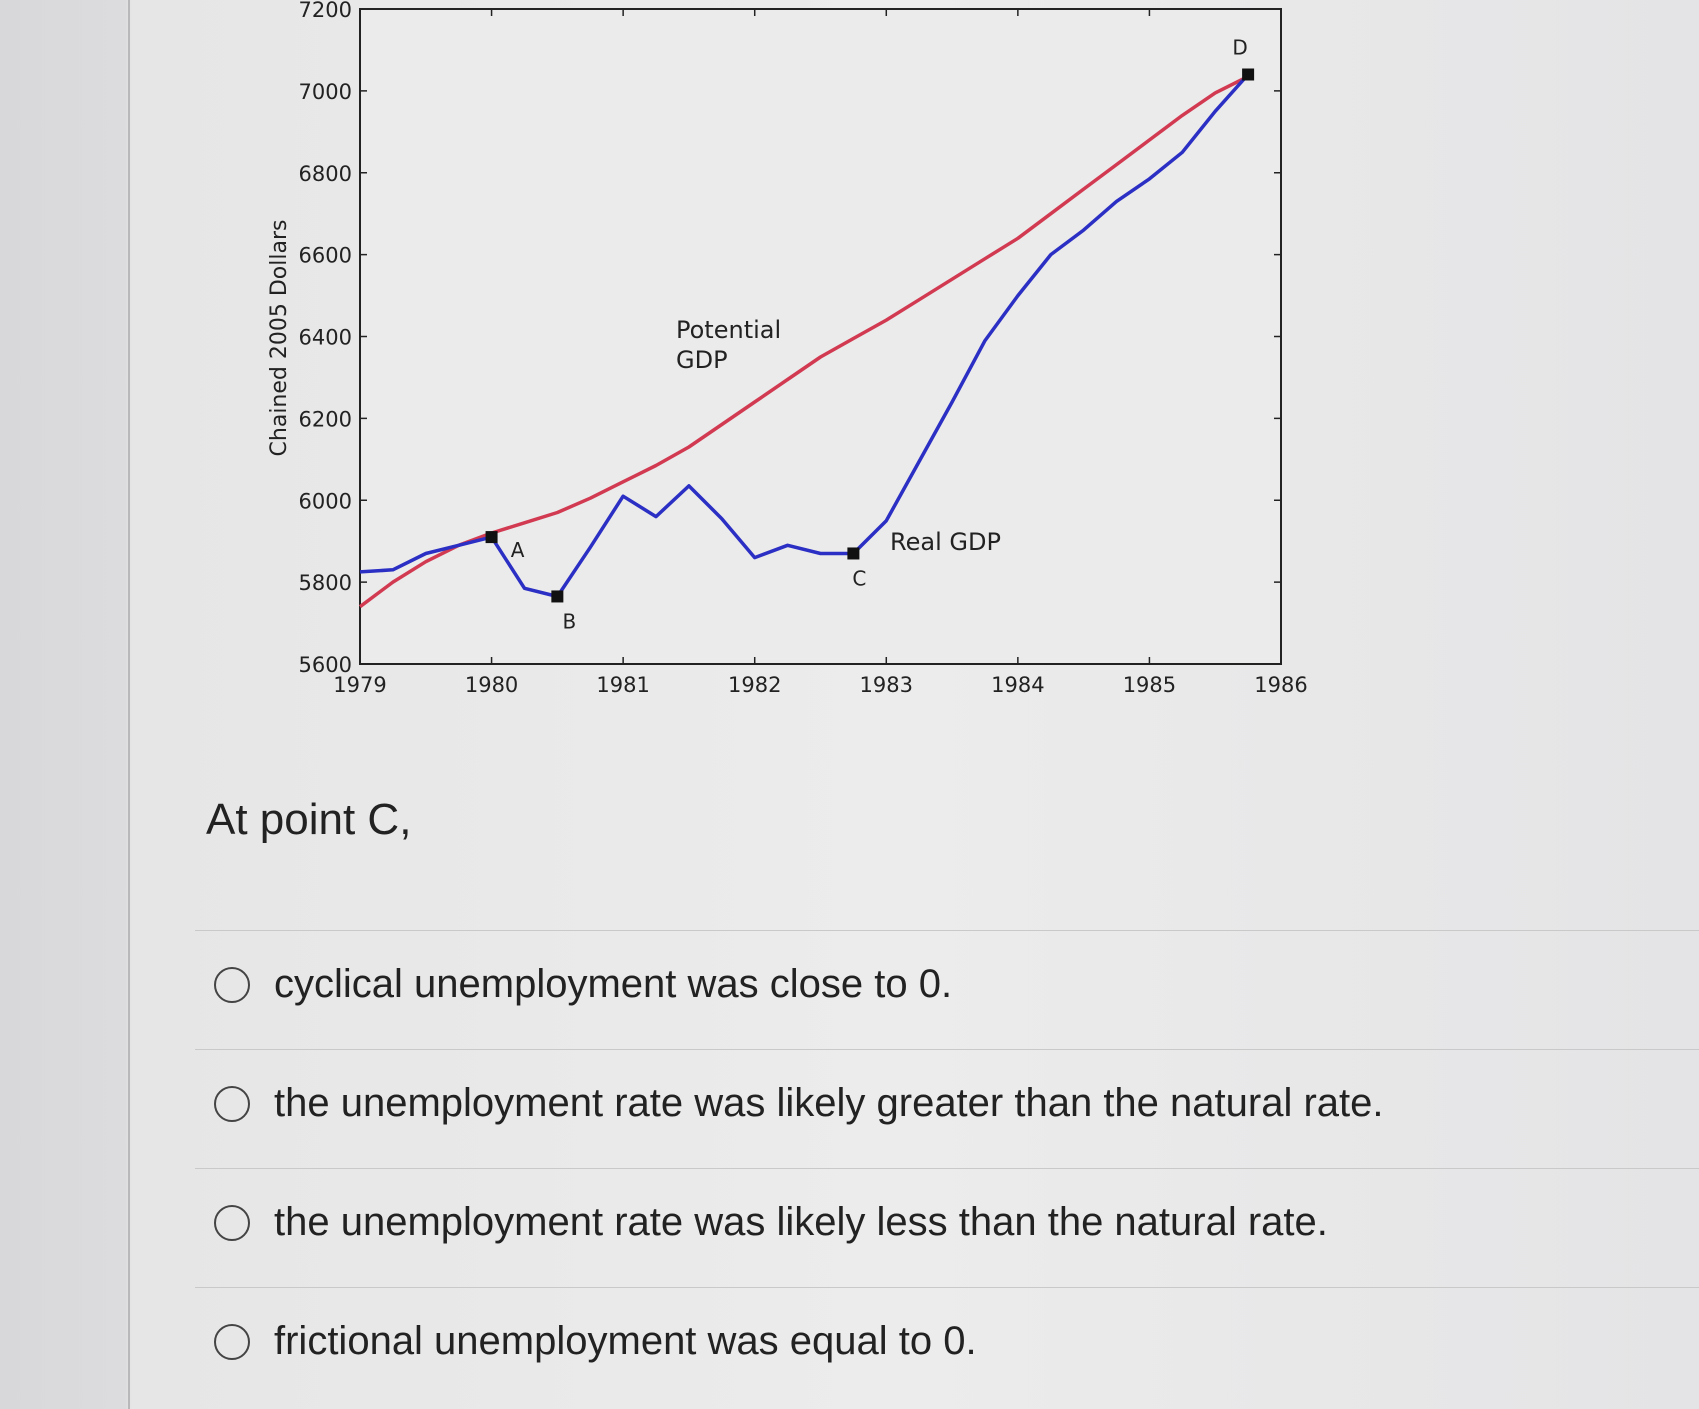  I want to click on y-tick-label: 6600, so click(325, 256).